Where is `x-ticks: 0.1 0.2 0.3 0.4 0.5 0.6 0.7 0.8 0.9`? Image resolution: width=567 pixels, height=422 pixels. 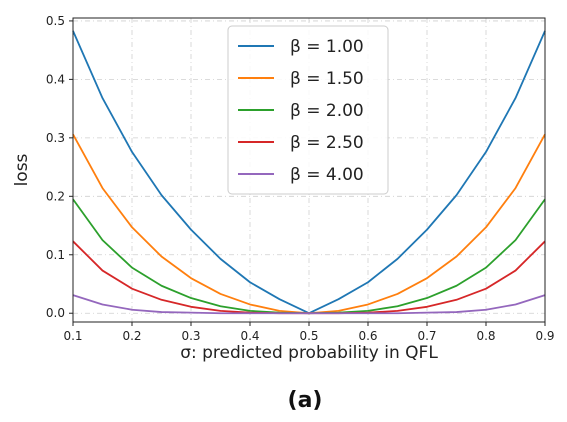
x-ticks: 0.1 0.2 0.3 0.4 0.5 0.6 0.7 0.8 0.9 is located at coordinates (309, 332).